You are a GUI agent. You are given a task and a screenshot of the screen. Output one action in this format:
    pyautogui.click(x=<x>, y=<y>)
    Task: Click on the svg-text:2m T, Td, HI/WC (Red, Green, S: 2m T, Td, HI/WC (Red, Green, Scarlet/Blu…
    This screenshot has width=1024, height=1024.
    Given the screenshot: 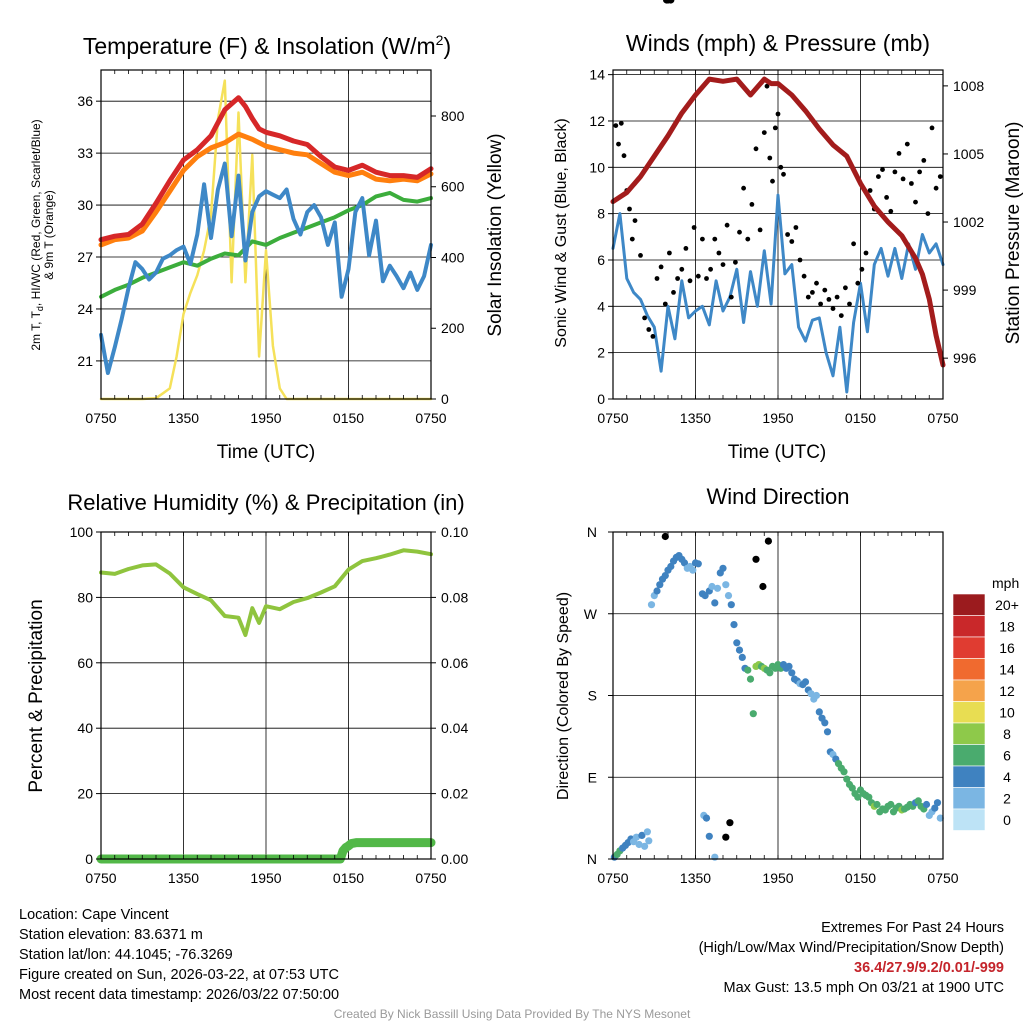 What is the action you would take?
    pyautogui.click(x=37, y=234)
    